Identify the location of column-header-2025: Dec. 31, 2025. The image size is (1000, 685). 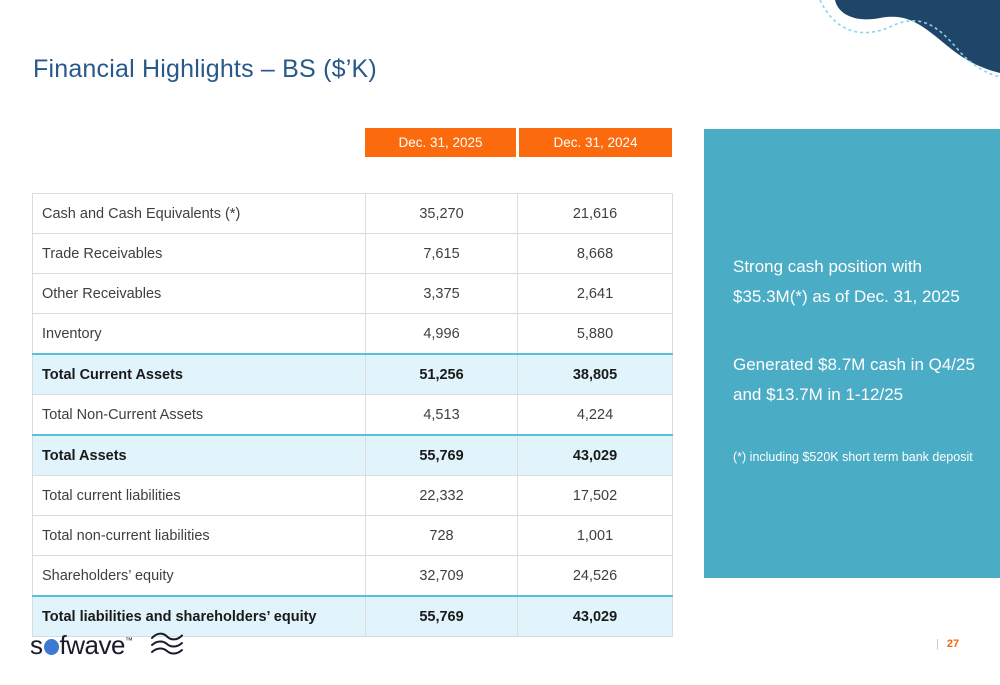
(440, 142).